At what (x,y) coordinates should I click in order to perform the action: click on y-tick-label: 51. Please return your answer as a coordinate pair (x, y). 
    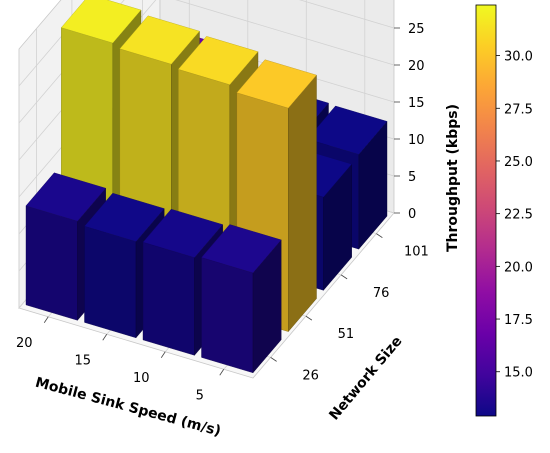
    Looking at the image, I should click on (346, 334).